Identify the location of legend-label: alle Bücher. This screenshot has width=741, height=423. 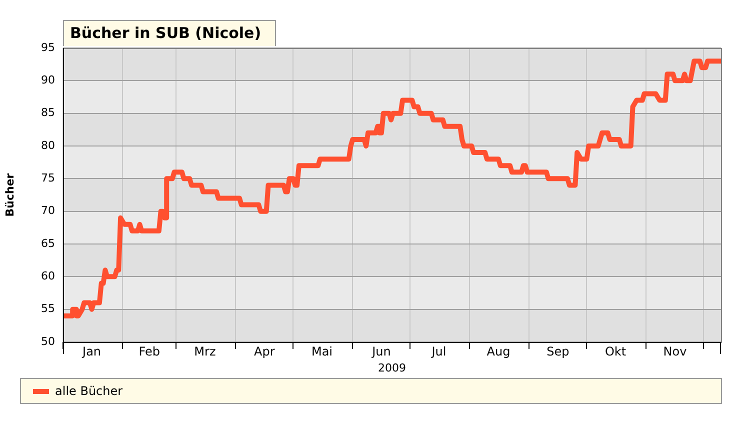
(89, 391).